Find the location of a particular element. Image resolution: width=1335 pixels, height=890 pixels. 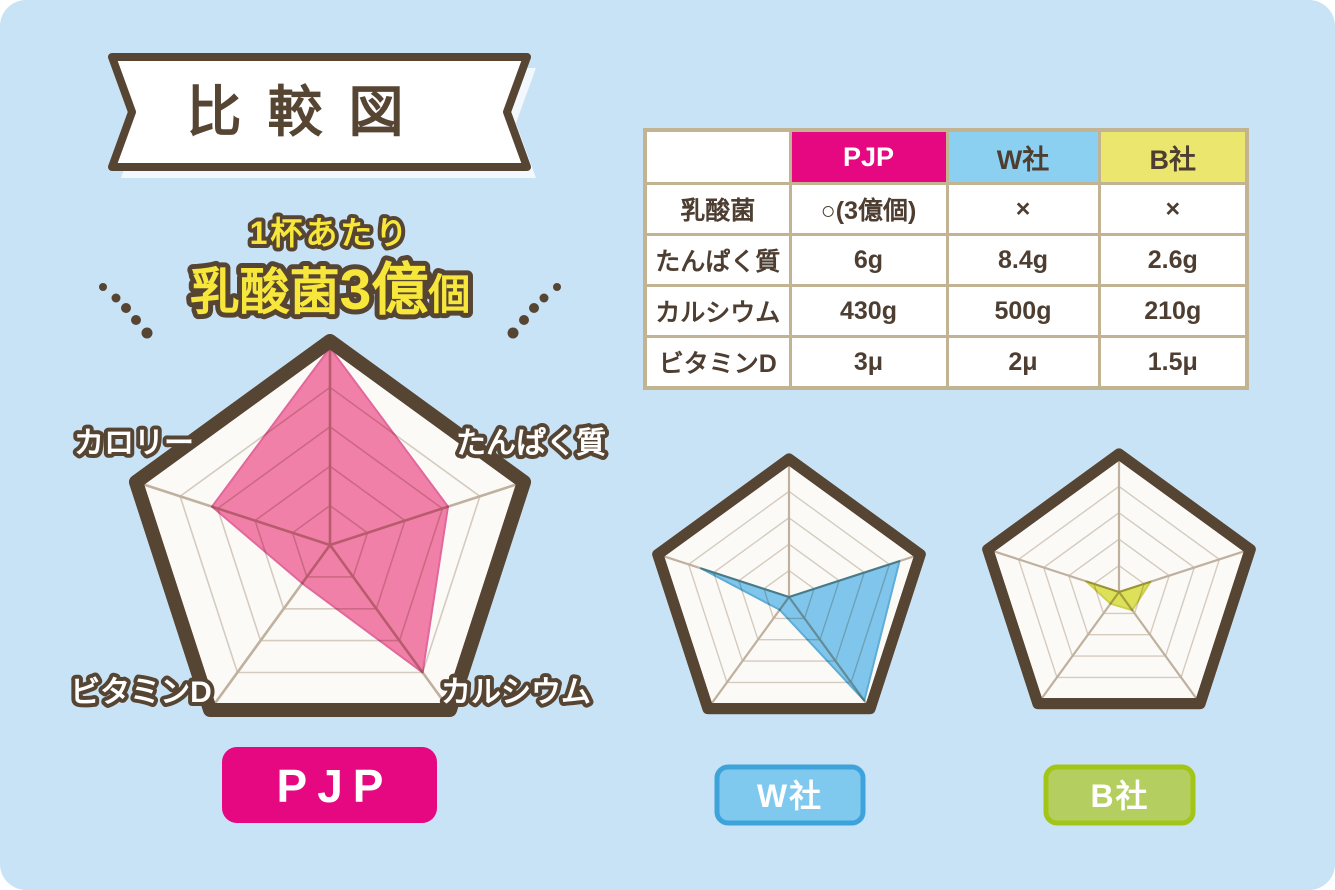

radar-chart-pjp is located at coordinates (330, 525).